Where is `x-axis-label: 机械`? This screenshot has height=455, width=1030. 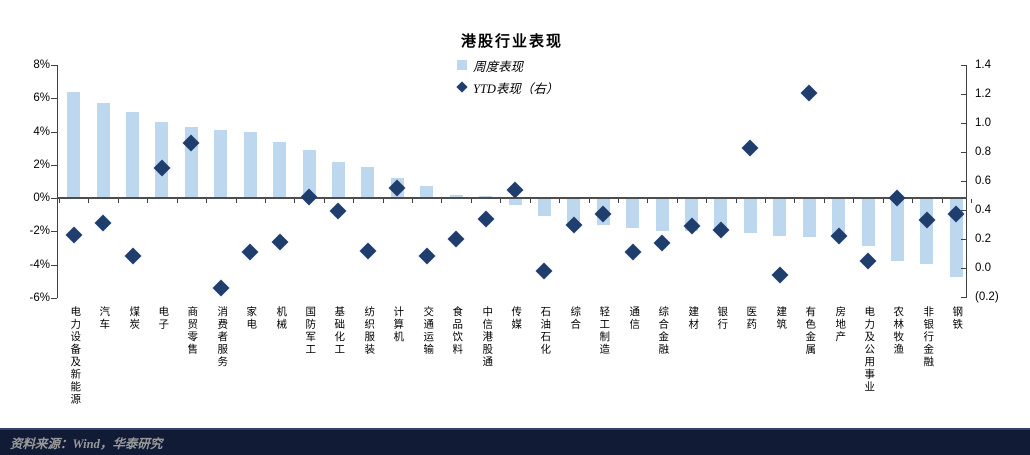
x-axis-label: 机械 is located at coordinates (281, 318).